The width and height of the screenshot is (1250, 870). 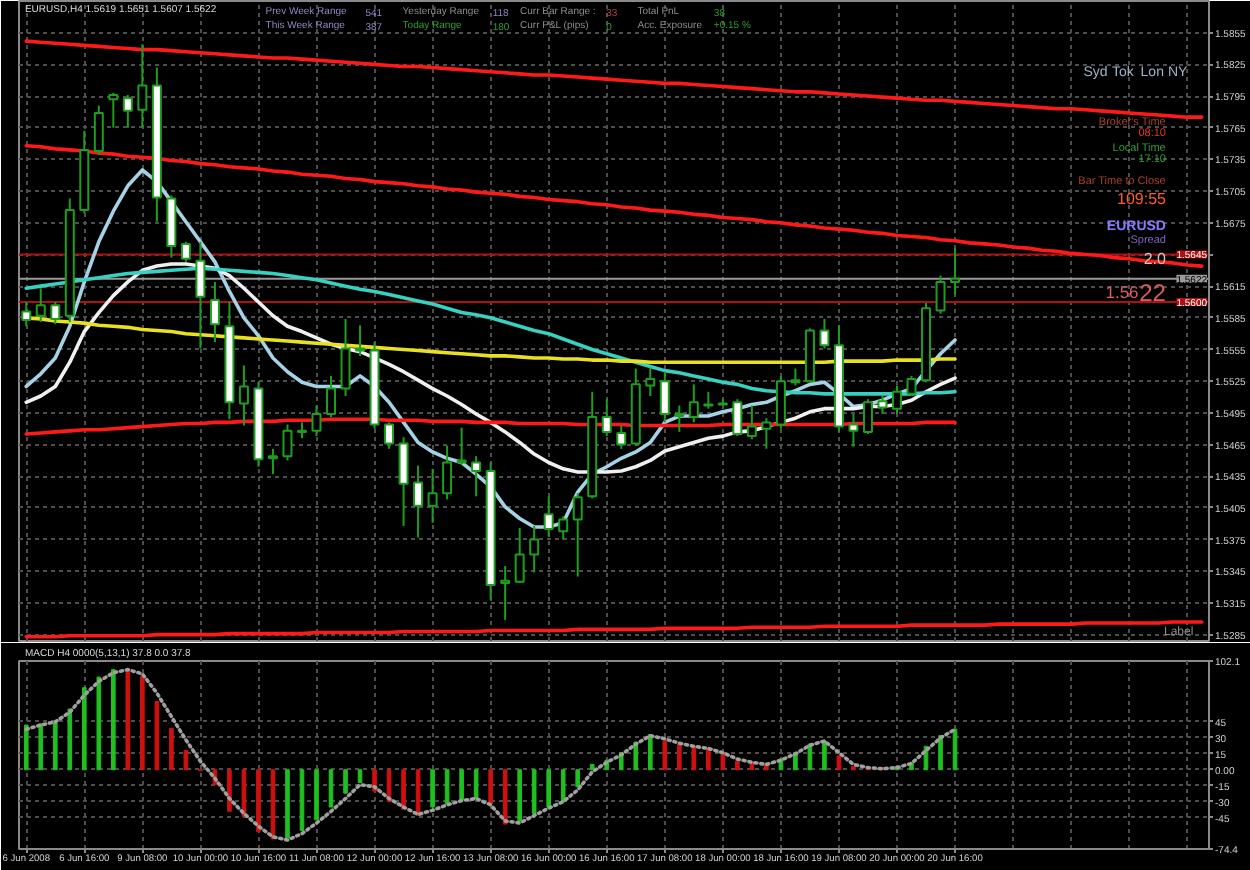 What do you see at coordinates (1122, 291) in the screenshot?
I see `annotation: 1.56` at bounding box center [1122, 291].